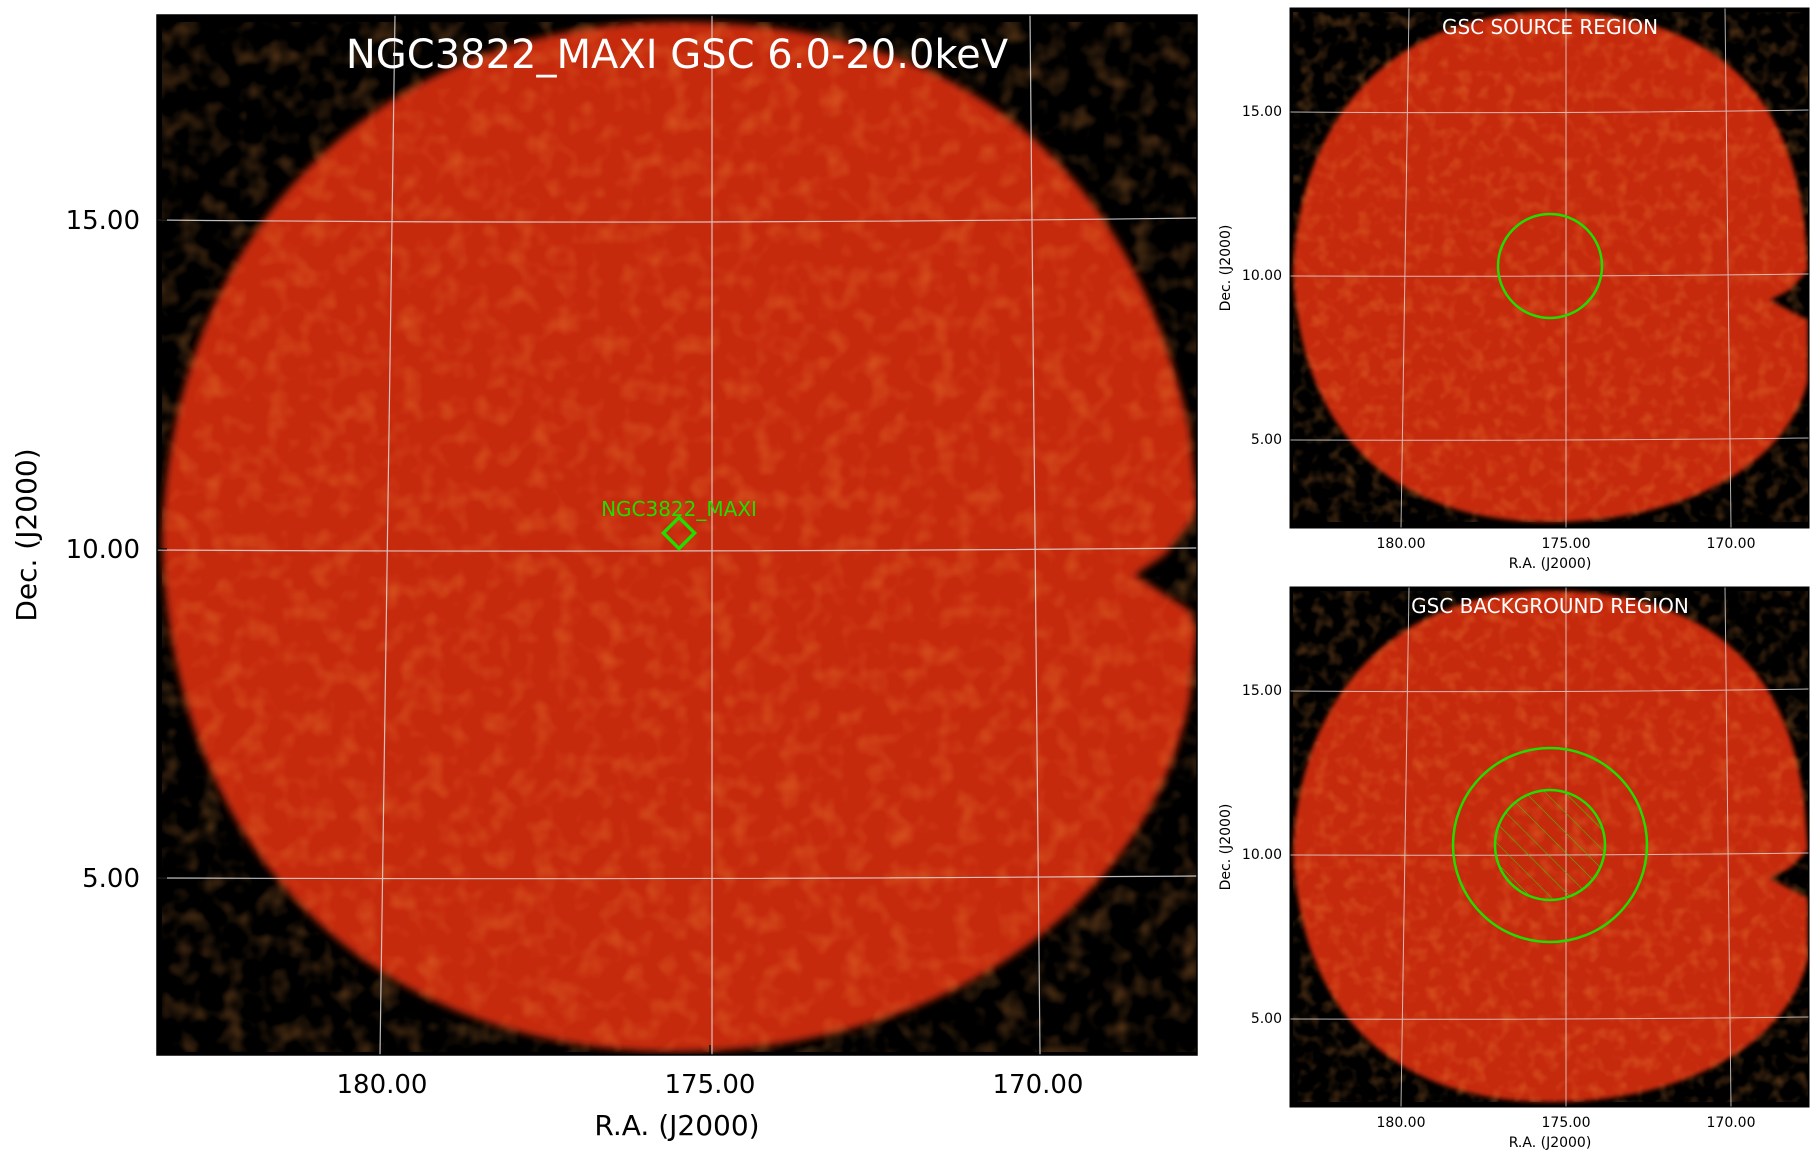  Describe the element at coordinates (1731, 1123) in the screenshot. I see `background-xtick-170: 170.00` at that location.